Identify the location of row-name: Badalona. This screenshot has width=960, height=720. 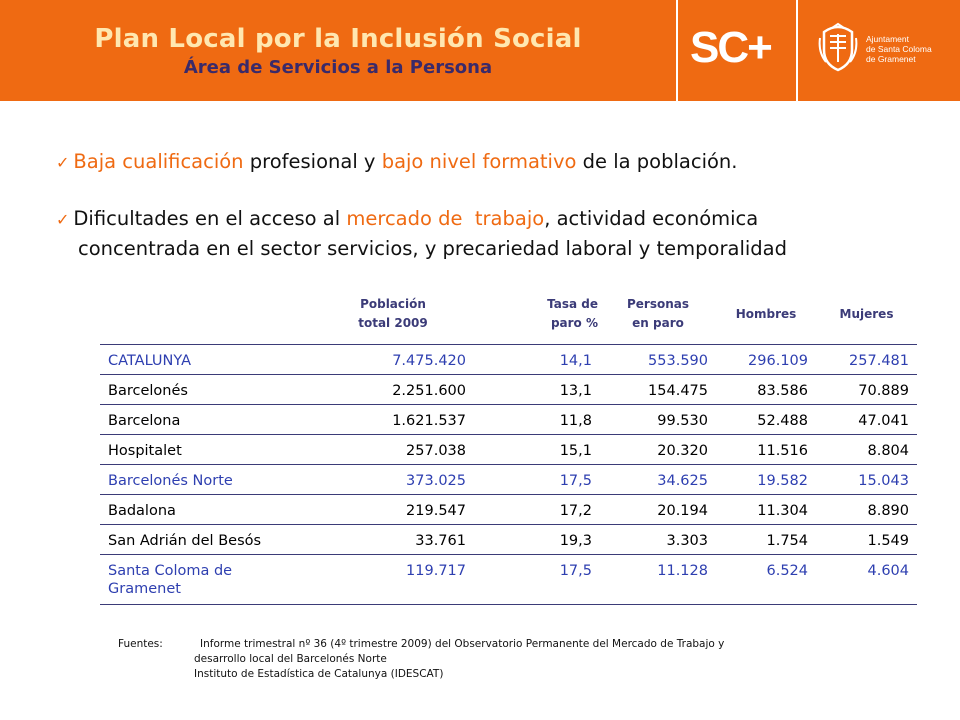
(206, 509).